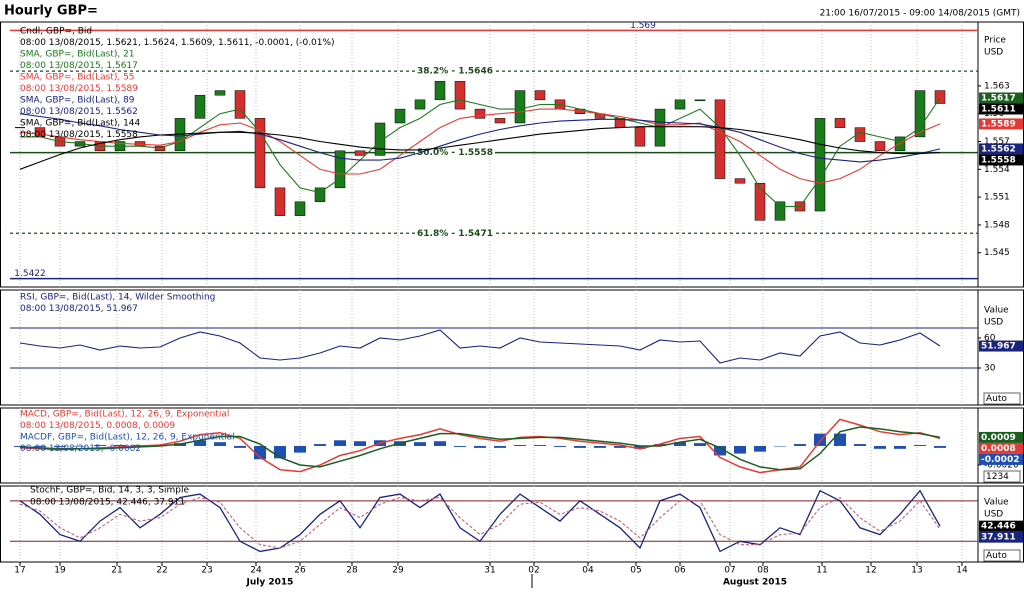  What do you see at coordinates (998, 449) in the screenshot?
I see `value-box-label: 0.0008` at bounding box center [998, 449].